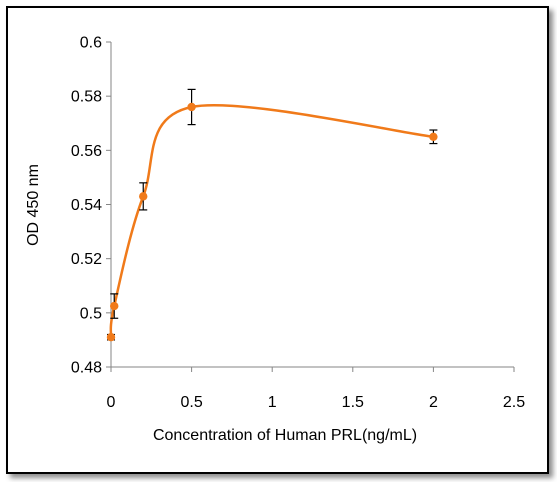 This screenshot has height=482, width=557. I want to click on y-tick-label: 0.48, so click(86, 368).